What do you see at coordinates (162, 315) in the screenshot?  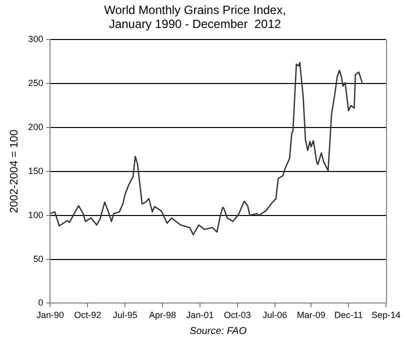 I see `x-tick-label: Apr-98` at bounding box center [162, 315].